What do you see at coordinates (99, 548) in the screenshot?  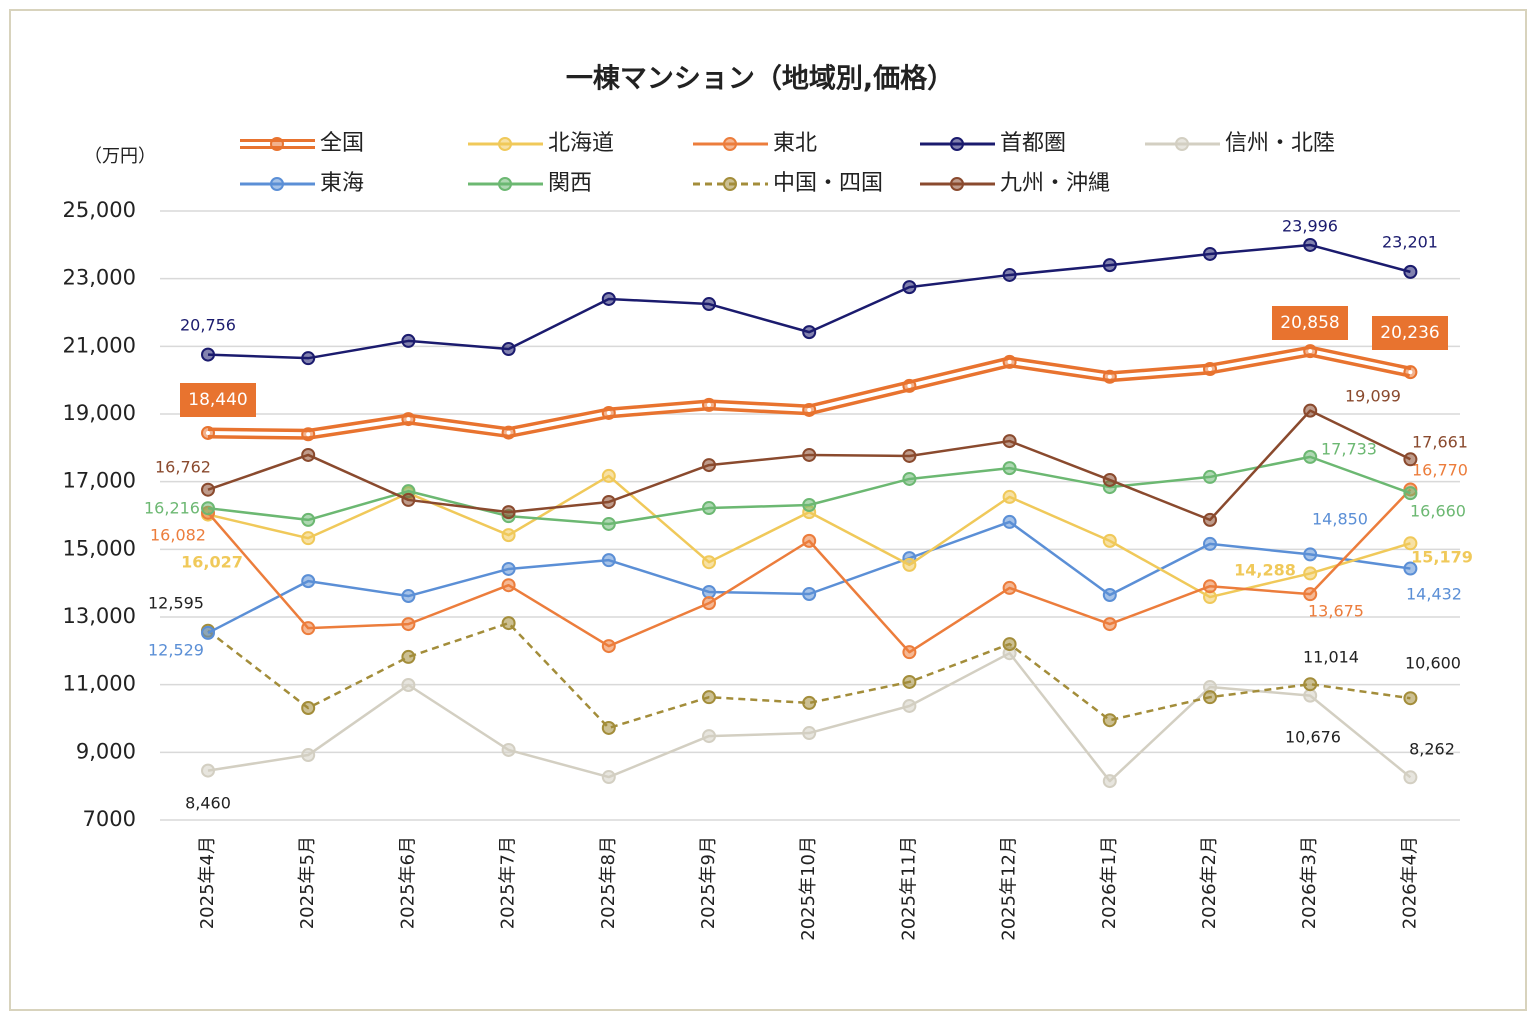 I see `y-tick-label: 15,000` at bounding box center [99, 548].